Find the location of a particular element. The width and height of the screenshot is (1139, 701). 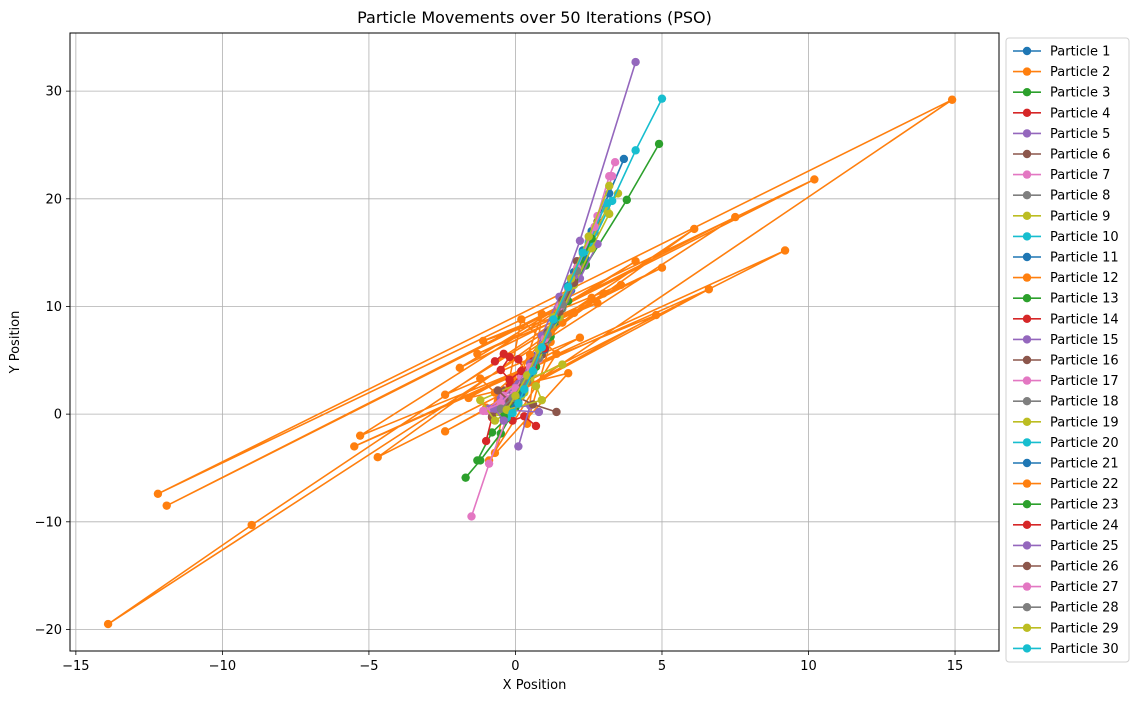

legend-label: Particle 20 is located at coordinates (1084, 443).